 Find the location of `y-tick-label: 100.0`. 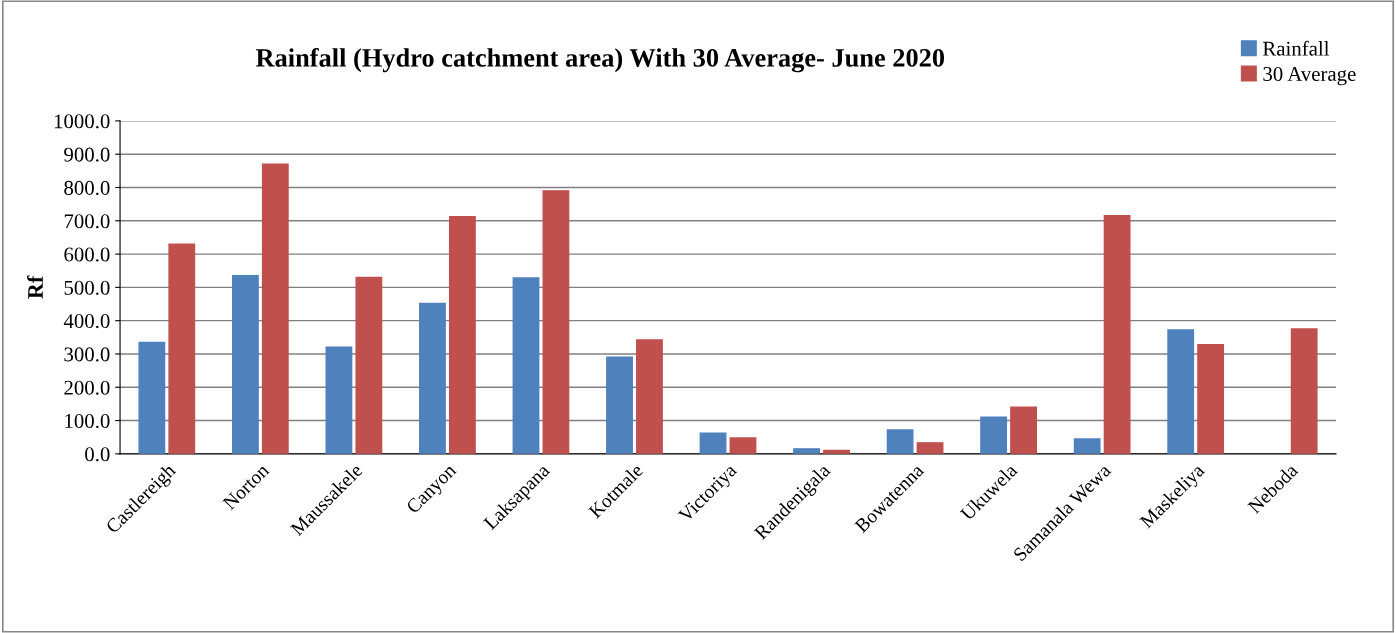

y-tick-label: 100.0 is located at coordinates (87, 421).